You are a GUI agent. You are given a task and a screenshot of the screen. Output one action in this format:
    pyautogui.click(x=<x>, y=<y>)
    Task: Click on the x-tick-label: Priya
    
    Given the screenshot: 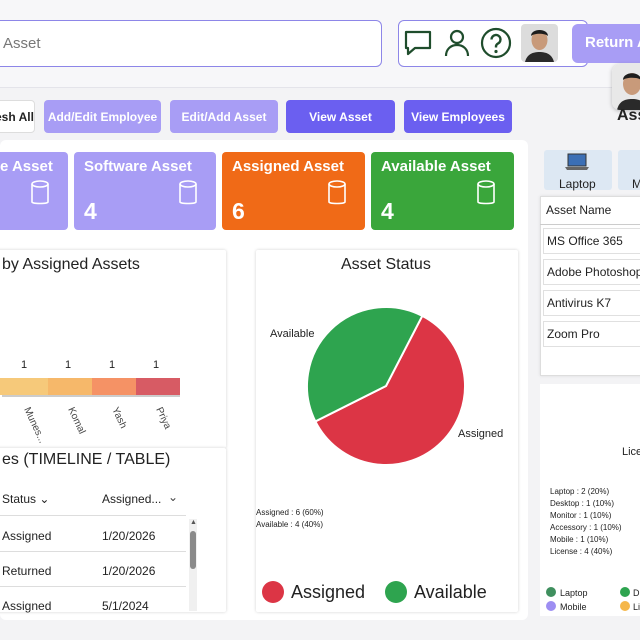 What is the action you would take?
    pyautogui.click(x=163, y=419)
    